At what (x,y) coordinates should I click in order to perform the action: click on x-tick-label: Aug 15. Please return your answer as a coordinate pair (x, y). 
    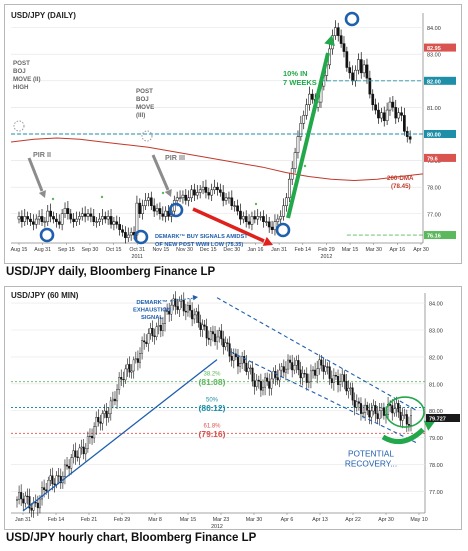
    Looking at the image, I should click on (19, 250).